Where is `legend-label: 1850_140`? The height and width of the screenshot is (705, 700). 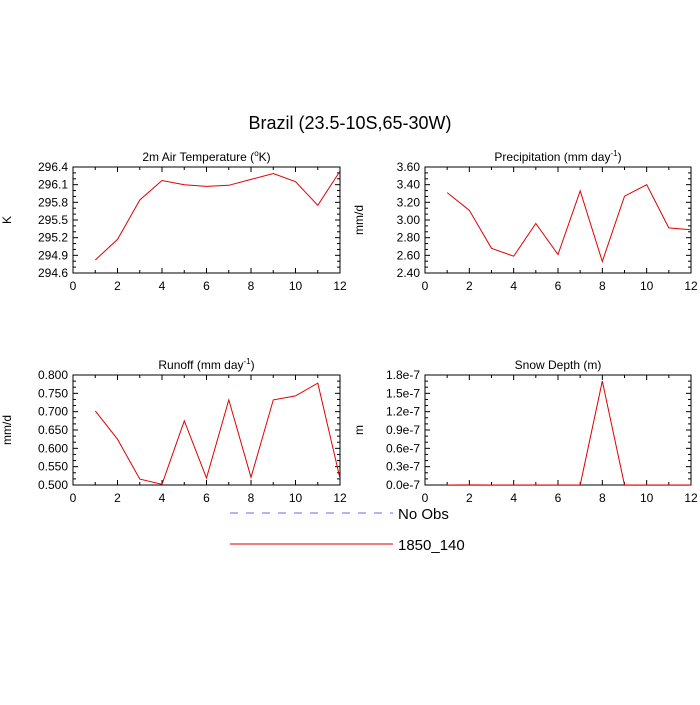
legend-label: 1850_140 is located at coordinates (431, 545).